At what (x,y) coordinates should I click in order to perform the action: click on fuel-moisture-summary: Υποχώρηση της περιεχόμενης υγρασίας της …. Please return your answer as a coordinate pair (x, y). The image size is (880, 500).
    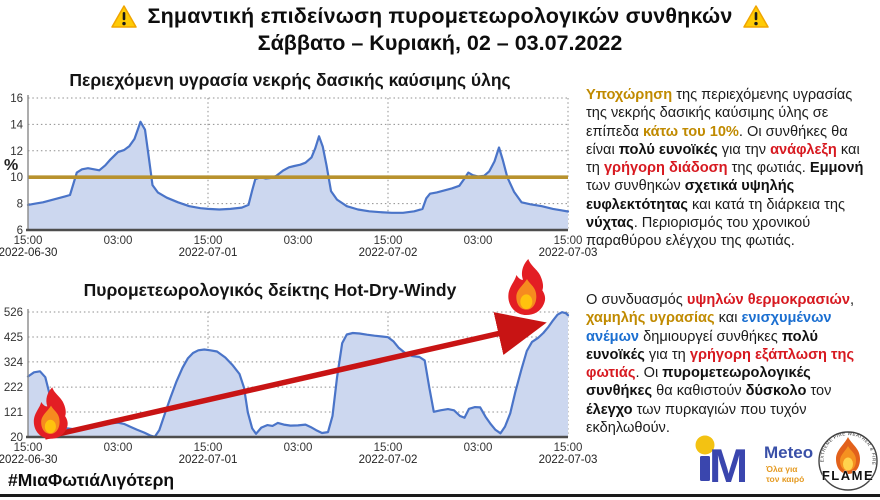
    Looking at the image, I should click on (725, 168).